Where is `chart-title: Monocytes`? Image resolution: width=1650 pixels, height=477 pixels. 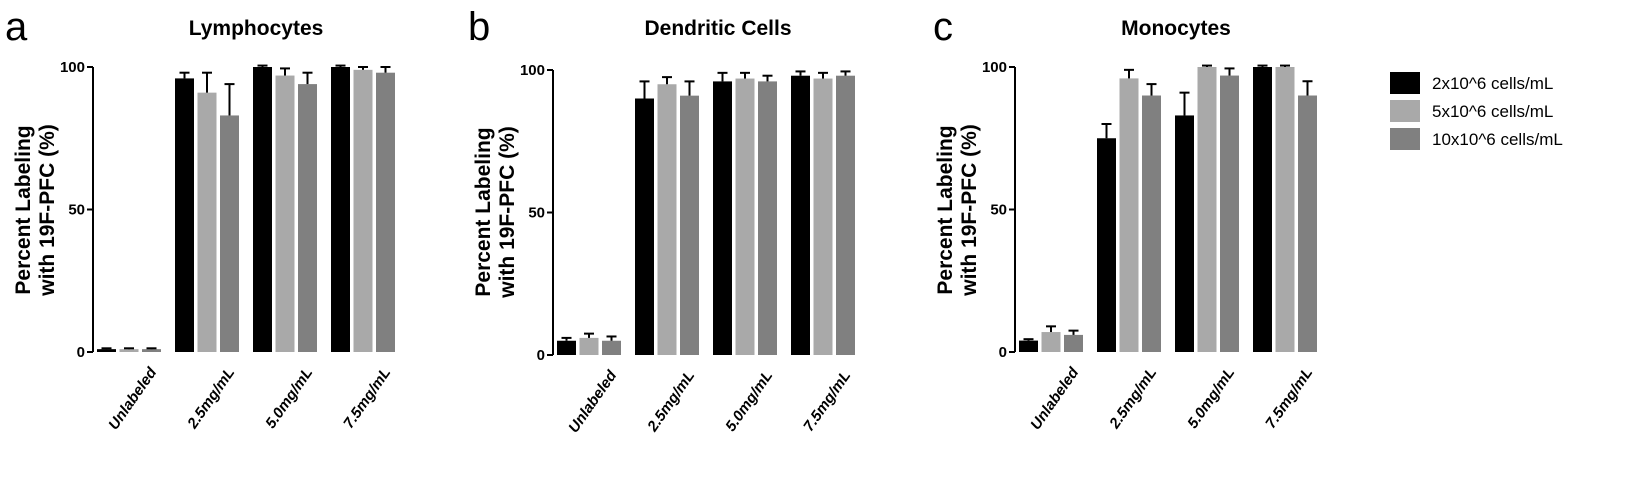
chart-title: Monocytes is located at coordinates (1176, 28).